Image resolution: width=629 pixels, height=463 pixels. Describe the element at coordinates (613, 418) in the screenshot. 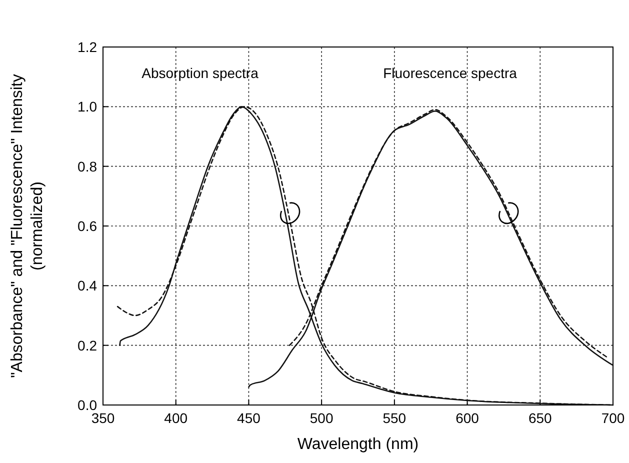

I see `x-tick-label: 700` at that location.